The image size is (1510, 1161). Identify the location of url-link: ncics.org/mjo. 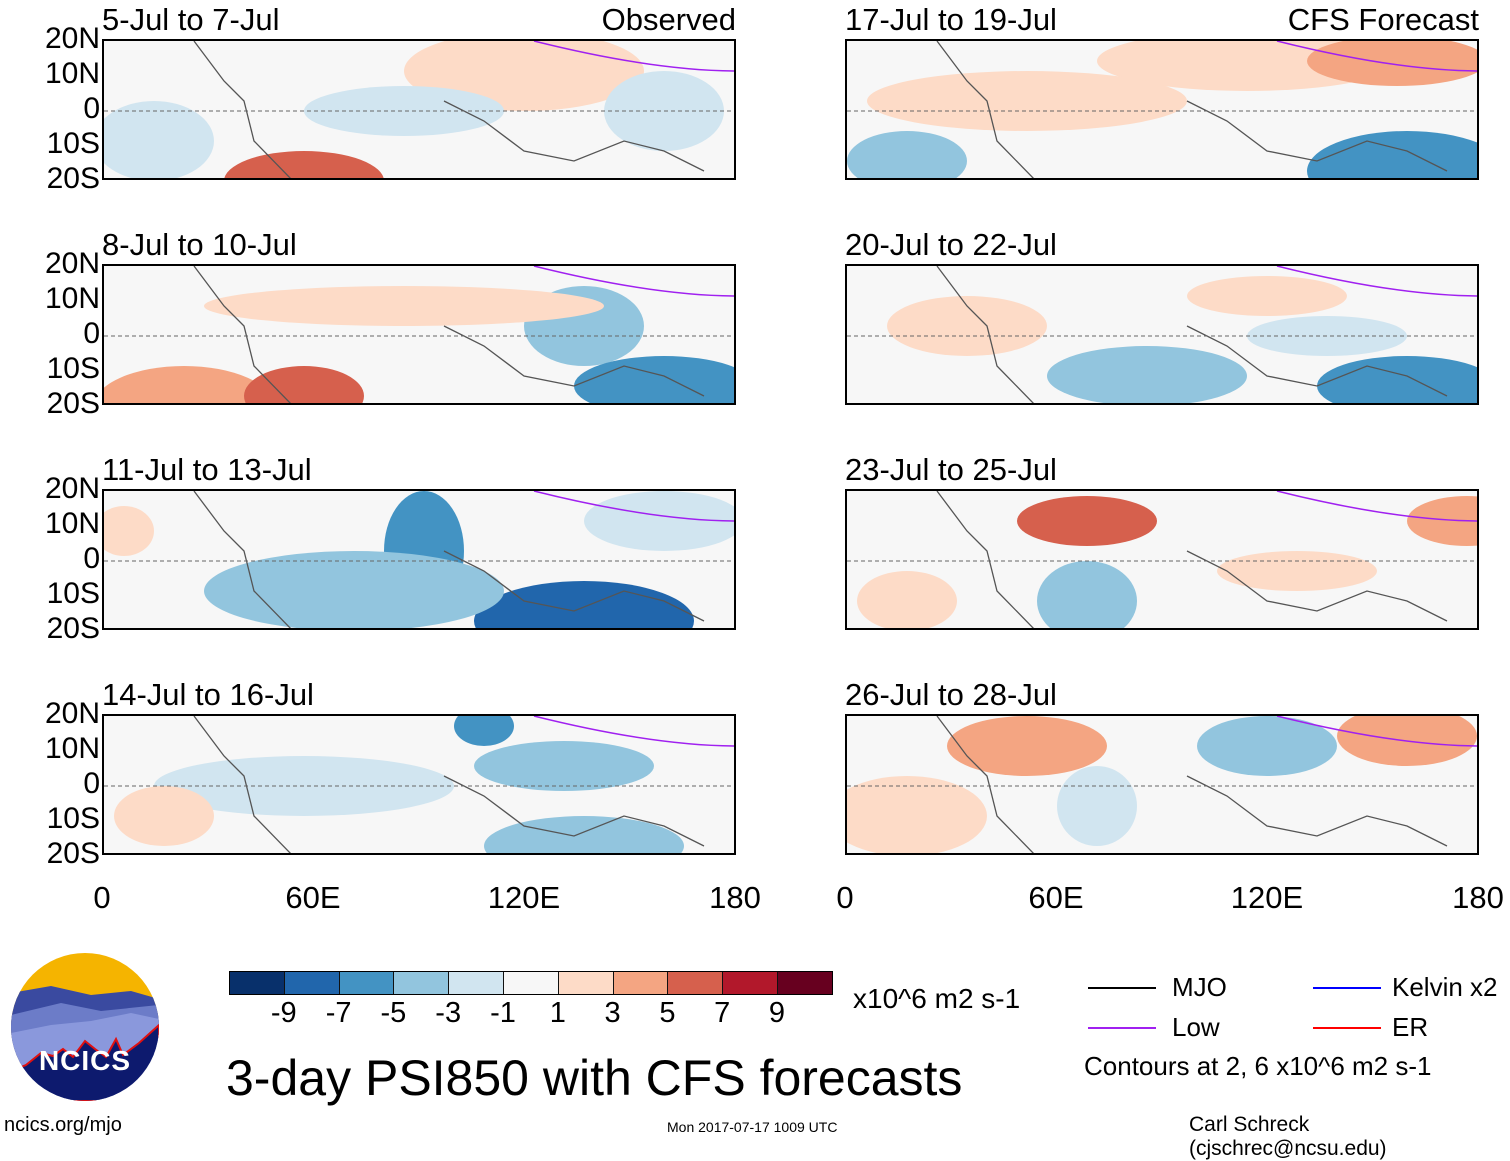
(63, 1125).